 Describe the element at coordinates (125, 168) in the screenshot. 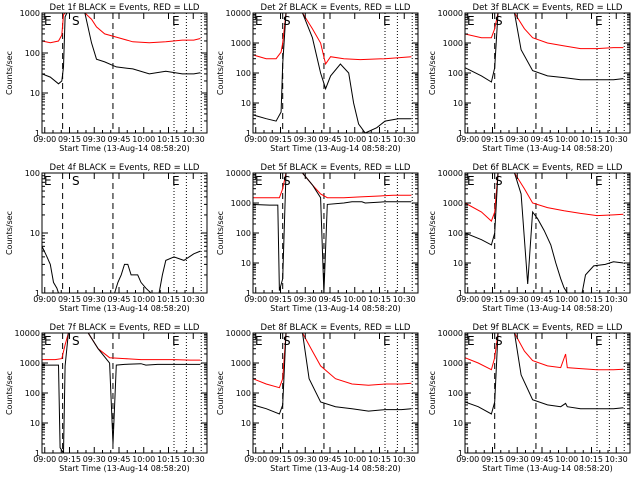

I see `panel-title: Det 4f BLACK = Events, RED = LLD` at that location.